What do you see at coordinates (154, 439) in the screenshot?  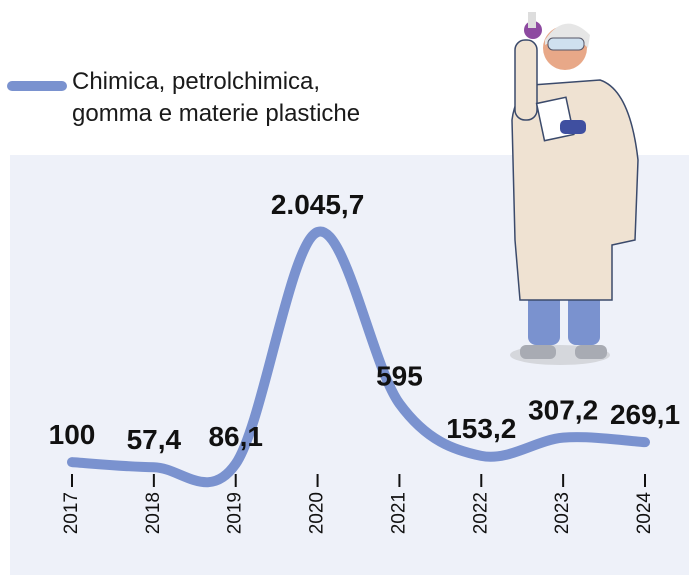 I see `value-label: 57,4` at bounding box center [154, 439].